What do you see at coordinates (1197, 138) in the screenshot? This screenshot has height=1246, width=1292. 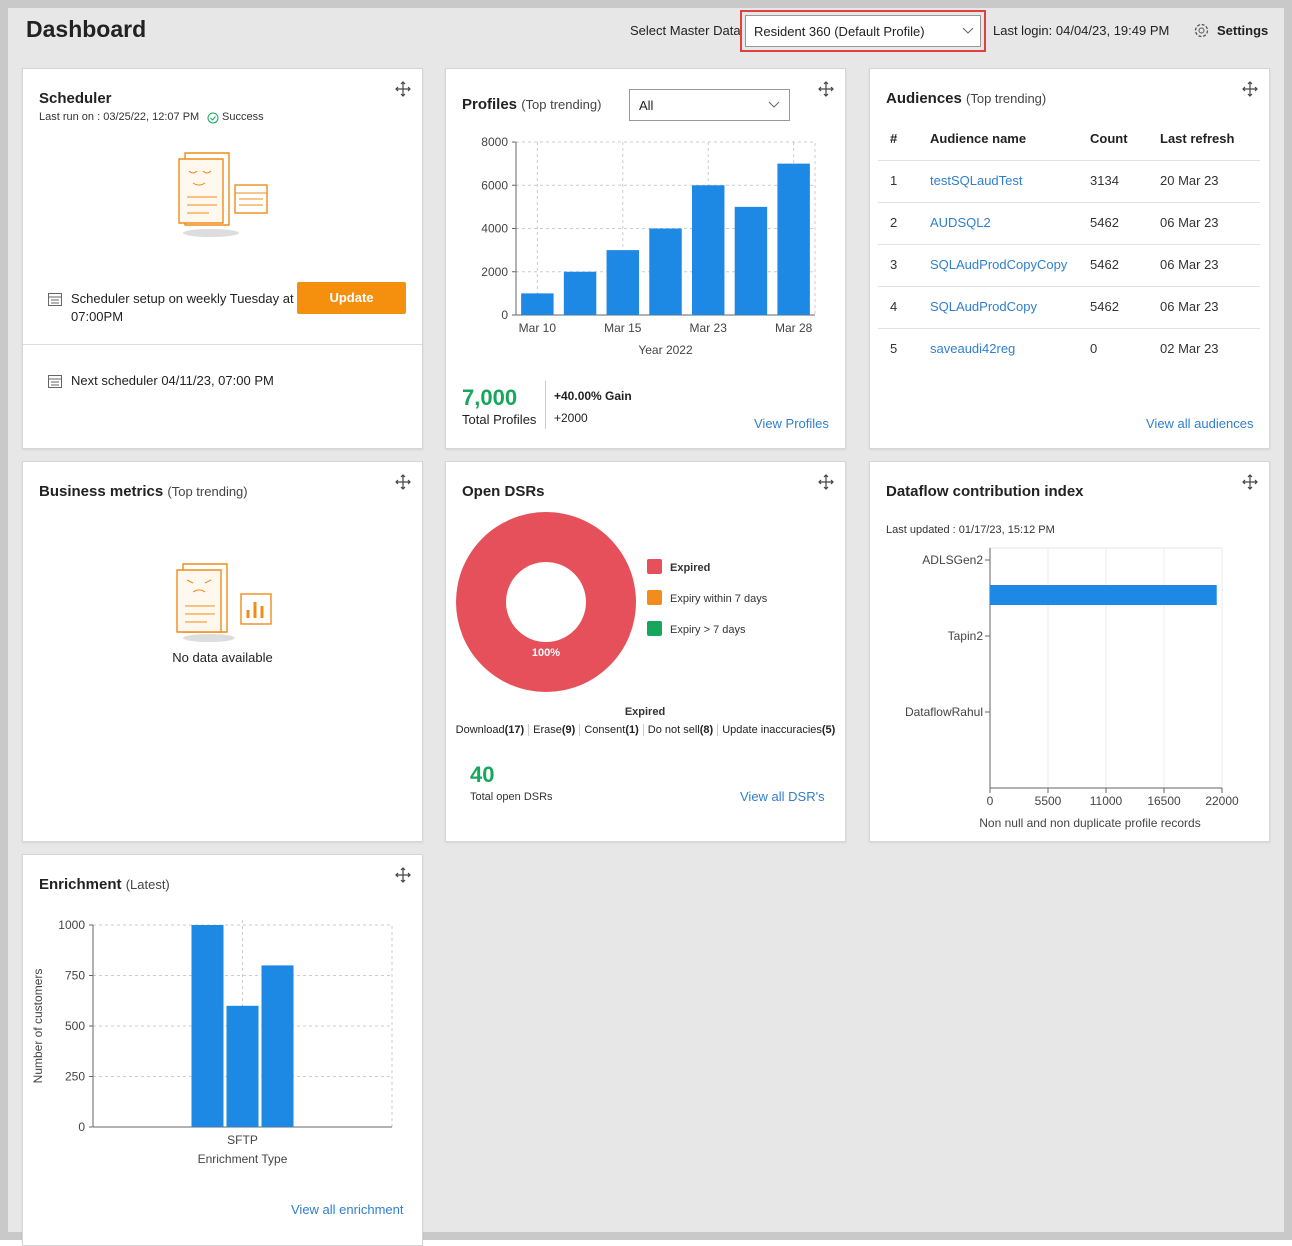 I see `column-header: Last refresh` at bounding box center [1197, 138].